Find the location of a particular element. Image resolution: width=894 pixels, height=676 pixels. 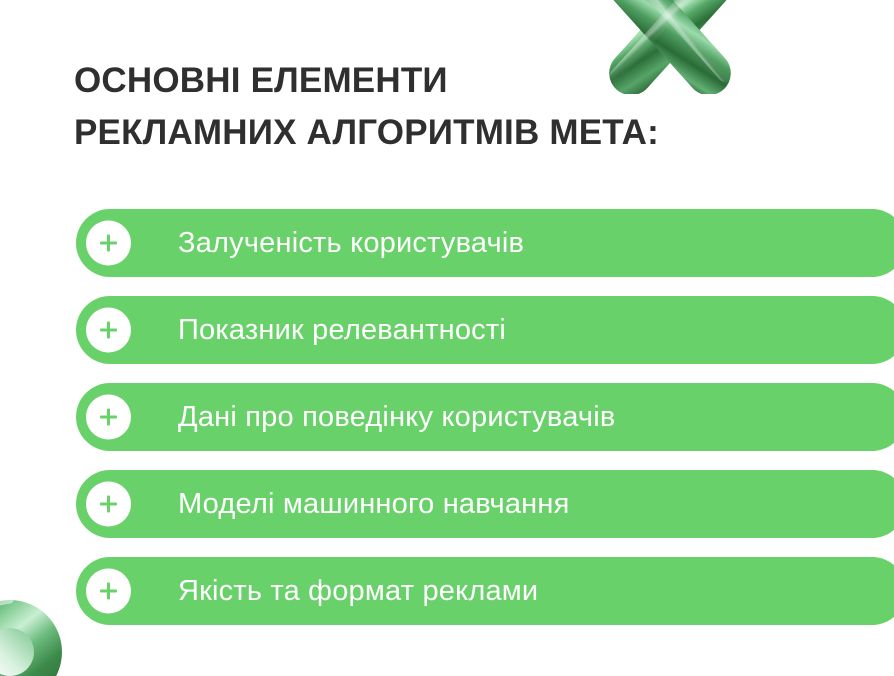

list-item: Дані про поведінку користувачів is located at coordinates (485, 417).